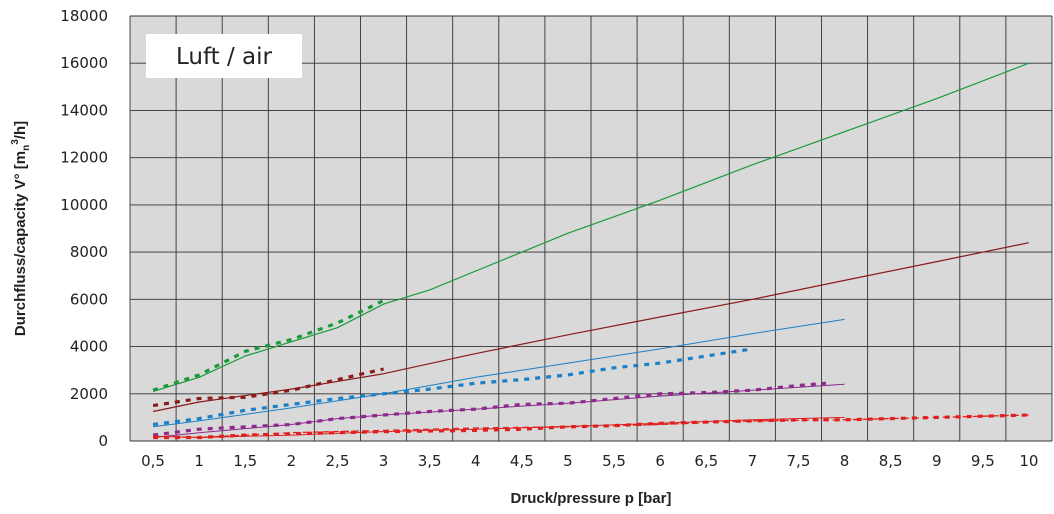 The image size is (1054, 514). Describe the element at coordinates (84, 110) in the screenshot. I see `y-tick-label: 14000` at that location.